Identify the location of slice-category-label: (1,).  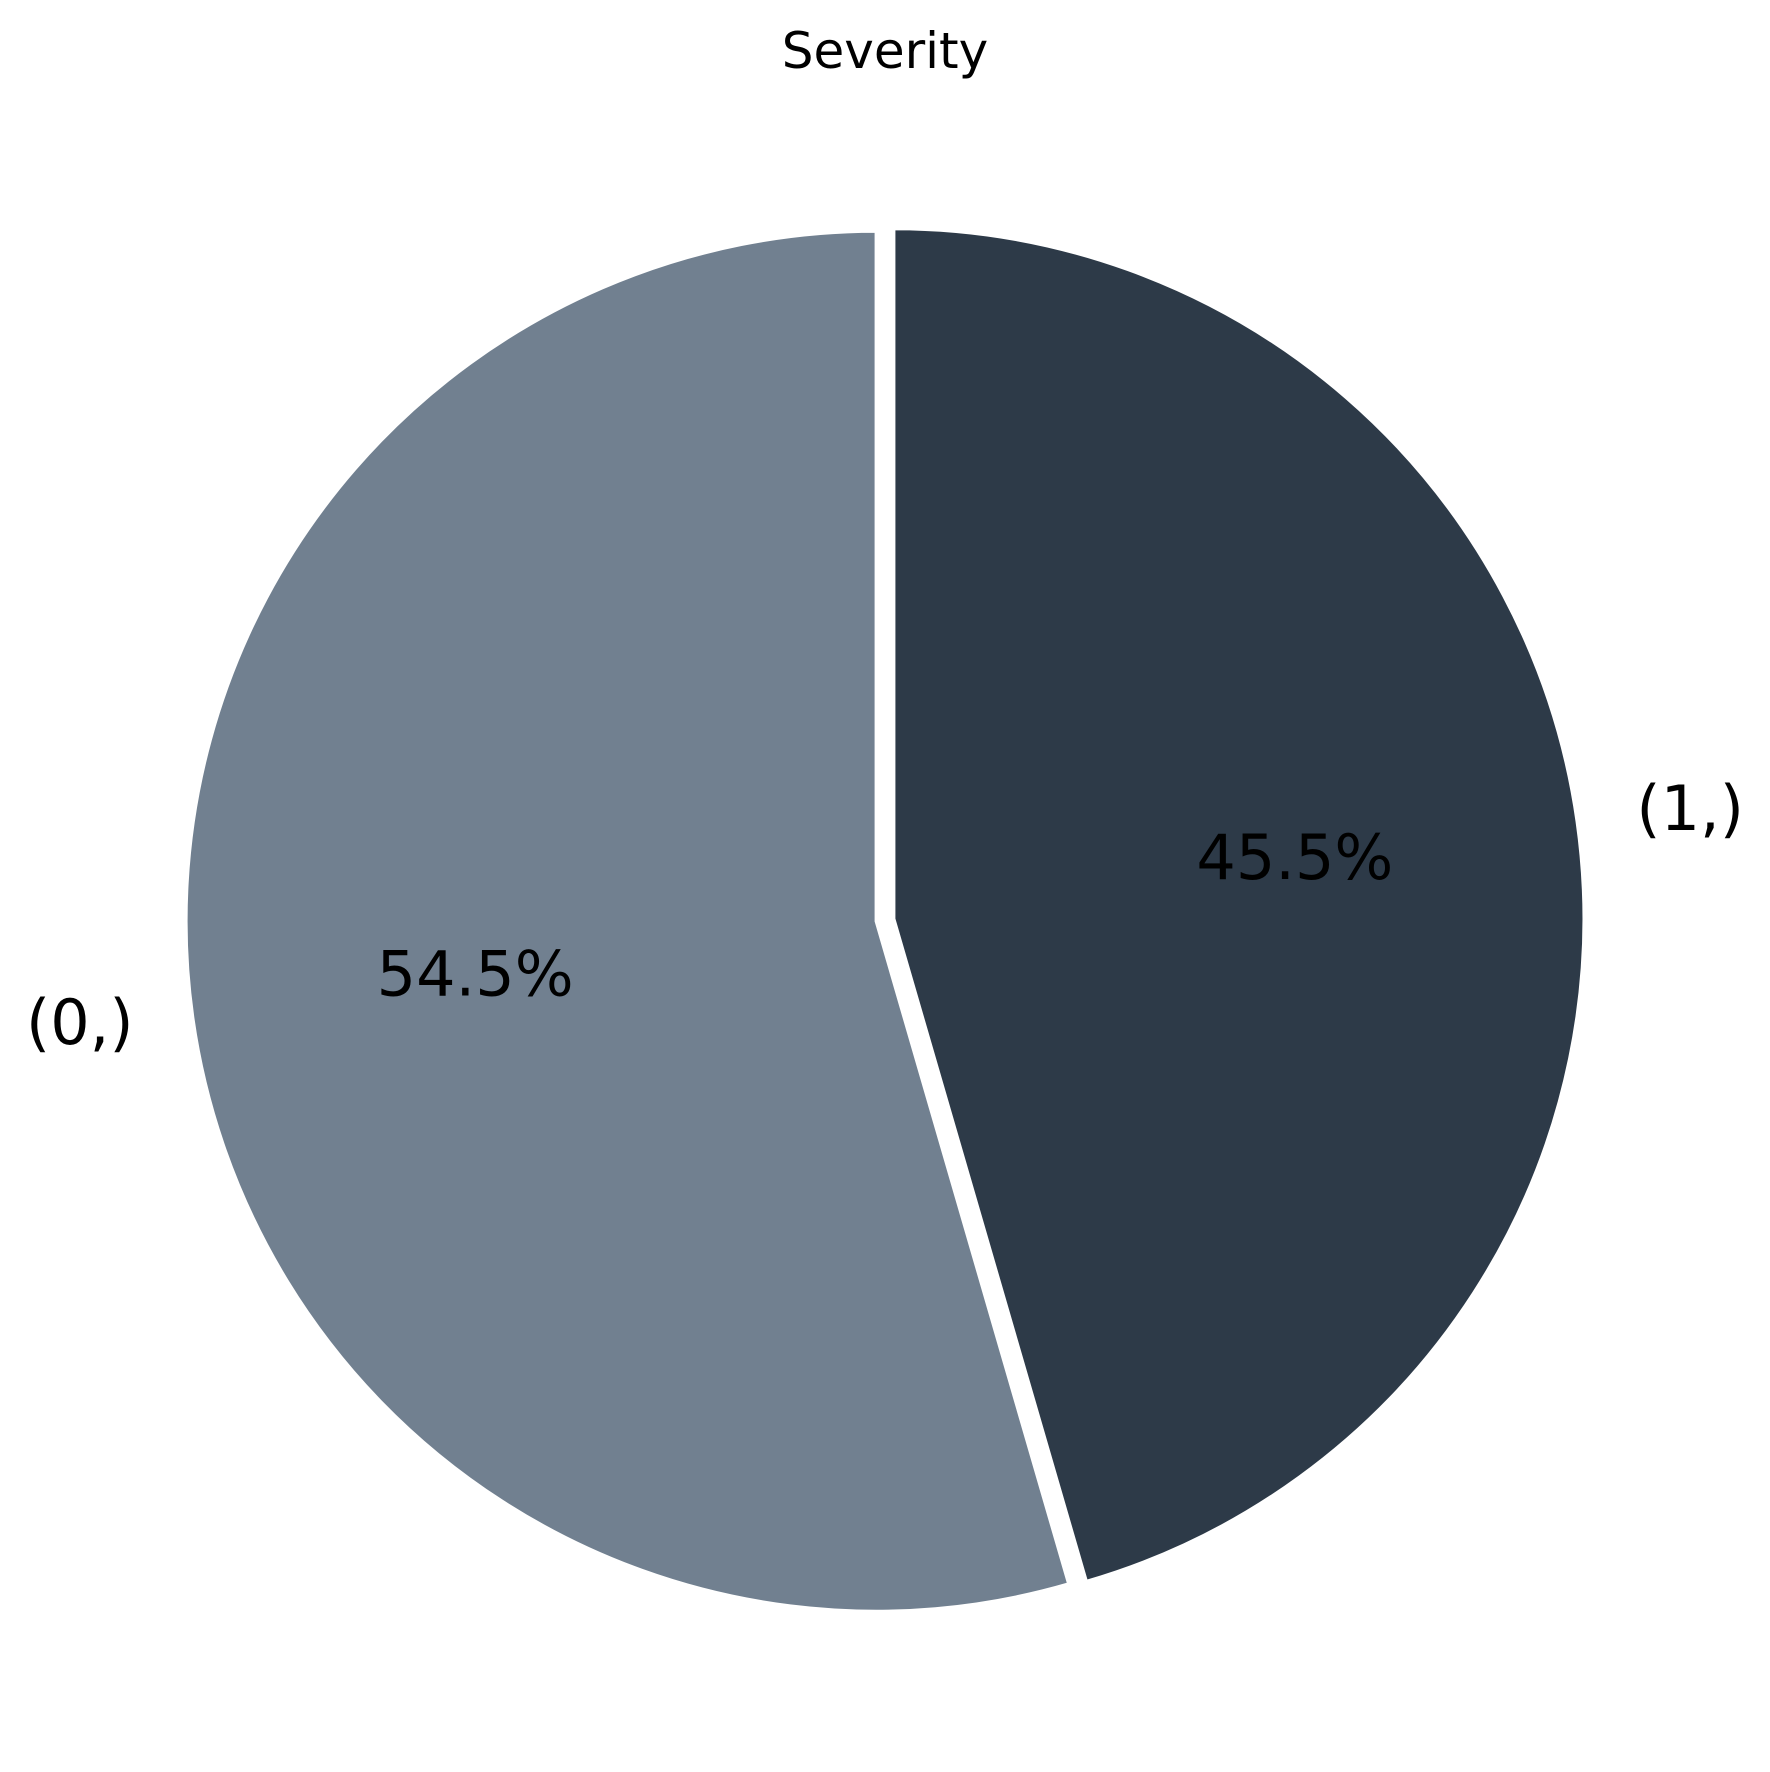
(1690, 808).